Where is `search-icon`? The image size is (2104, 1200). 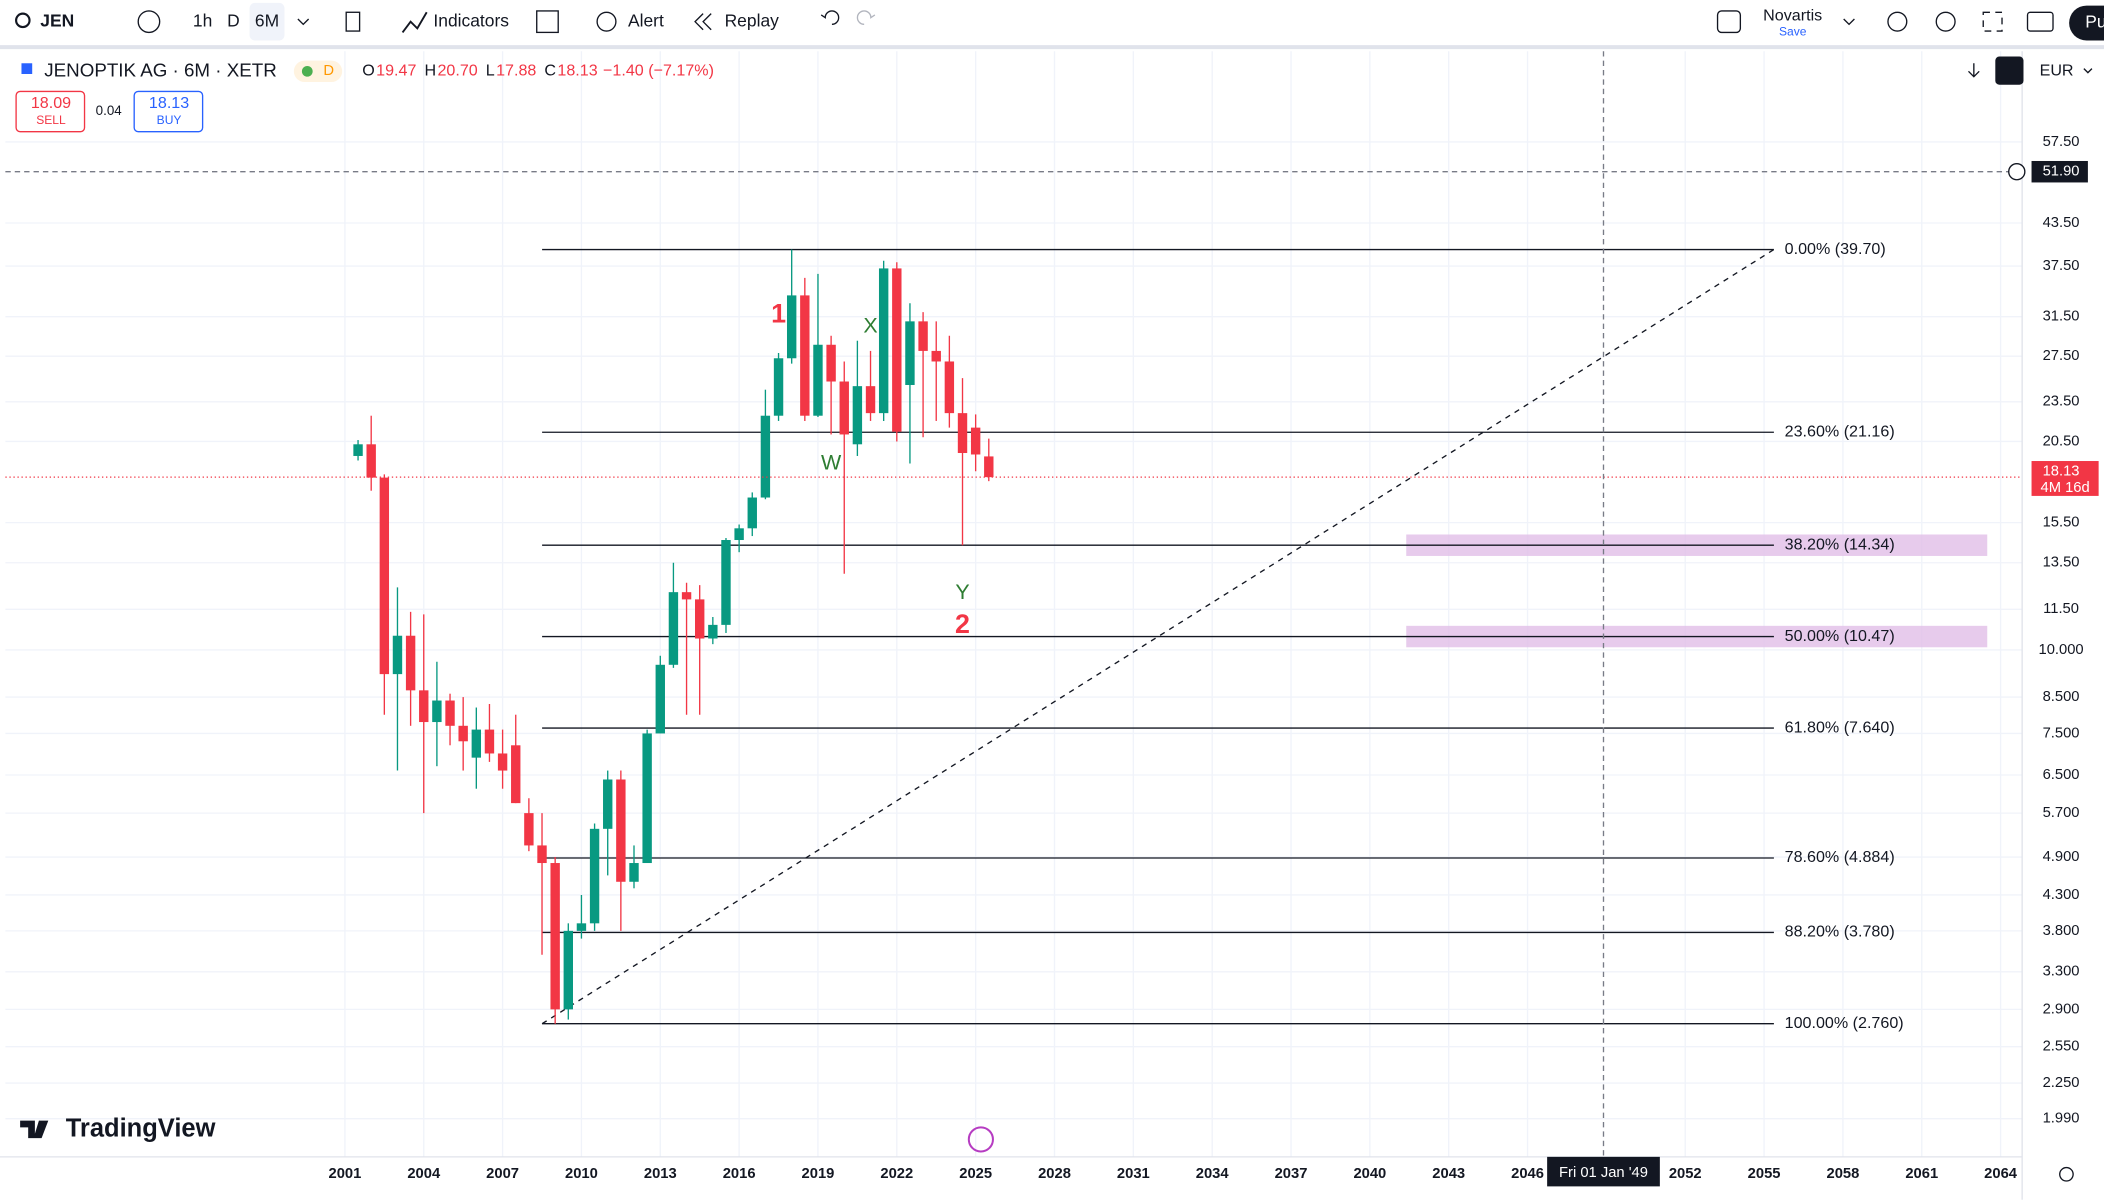 search-icon is located at coordinates (23, 20).